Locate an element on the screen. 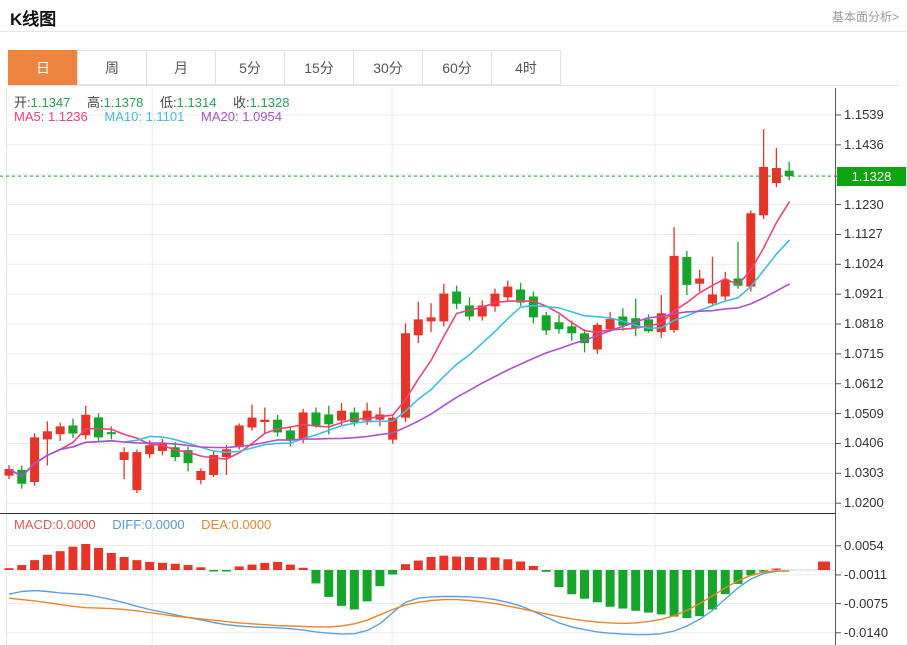 This screenshot has height=645, width=907. ma5-readout: MA5: 1.1236 is located at coordinates (51, 116).